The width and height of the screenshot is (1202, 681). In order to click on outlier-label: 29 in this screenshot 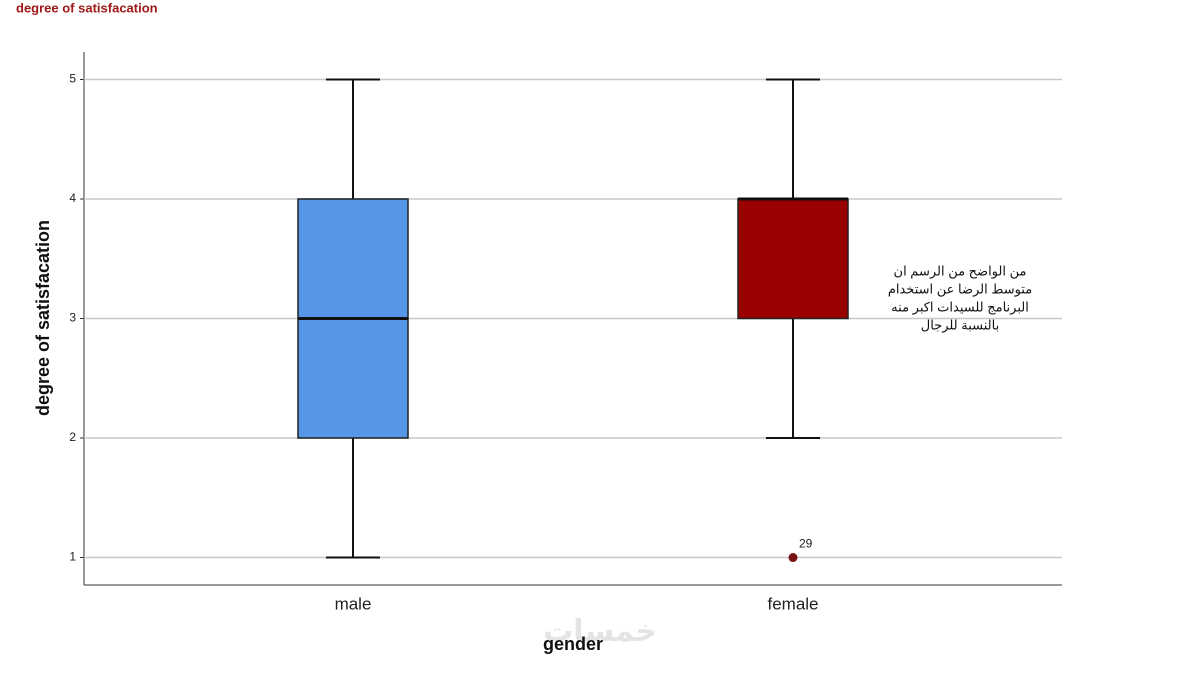, I will do `click(806, 544)`.